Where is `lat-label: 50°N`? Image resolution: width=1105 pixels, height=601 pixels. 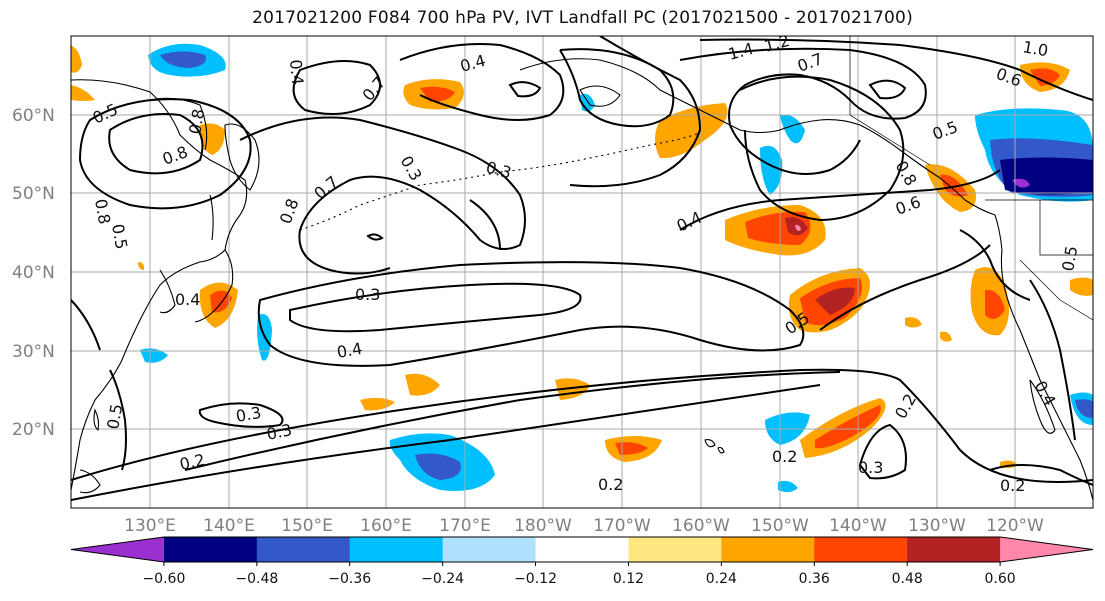
lat-label: 50°N is located at coordinates (33, 194).